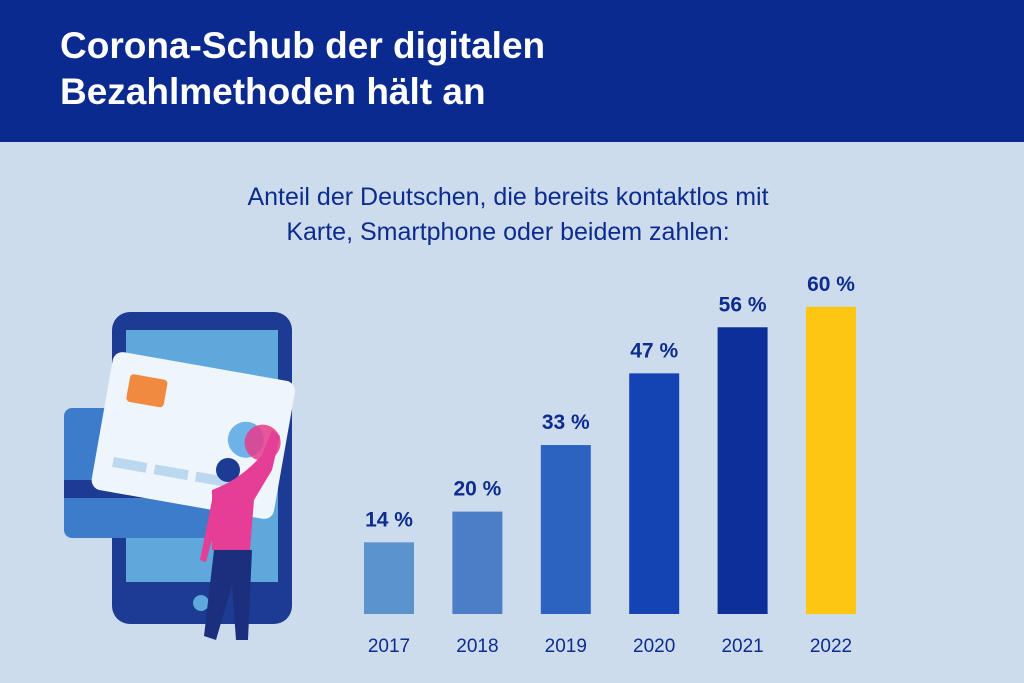  What do you see at coordinates (477, 489) in the screenshot?
I see `value-label: 20 %` at bounding box center [477, 489].